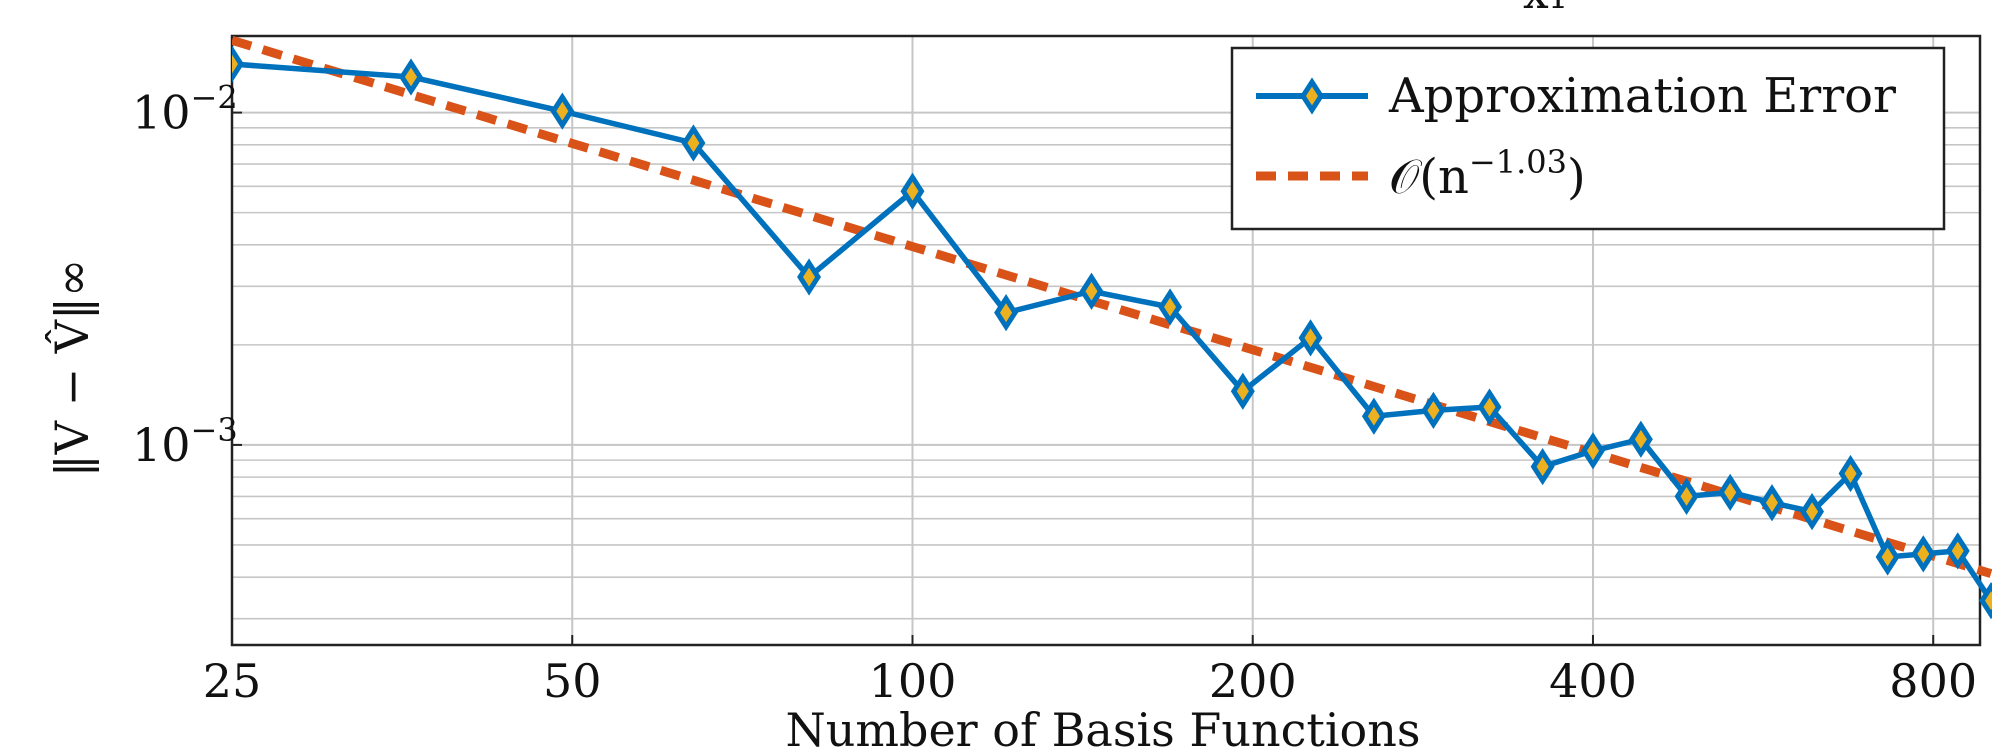 This screenshot has width=2010, height=751. Describe the element at coordinates (185, 441) in the screenshot. I see `y-tick-label: 10⁻³` at that location.